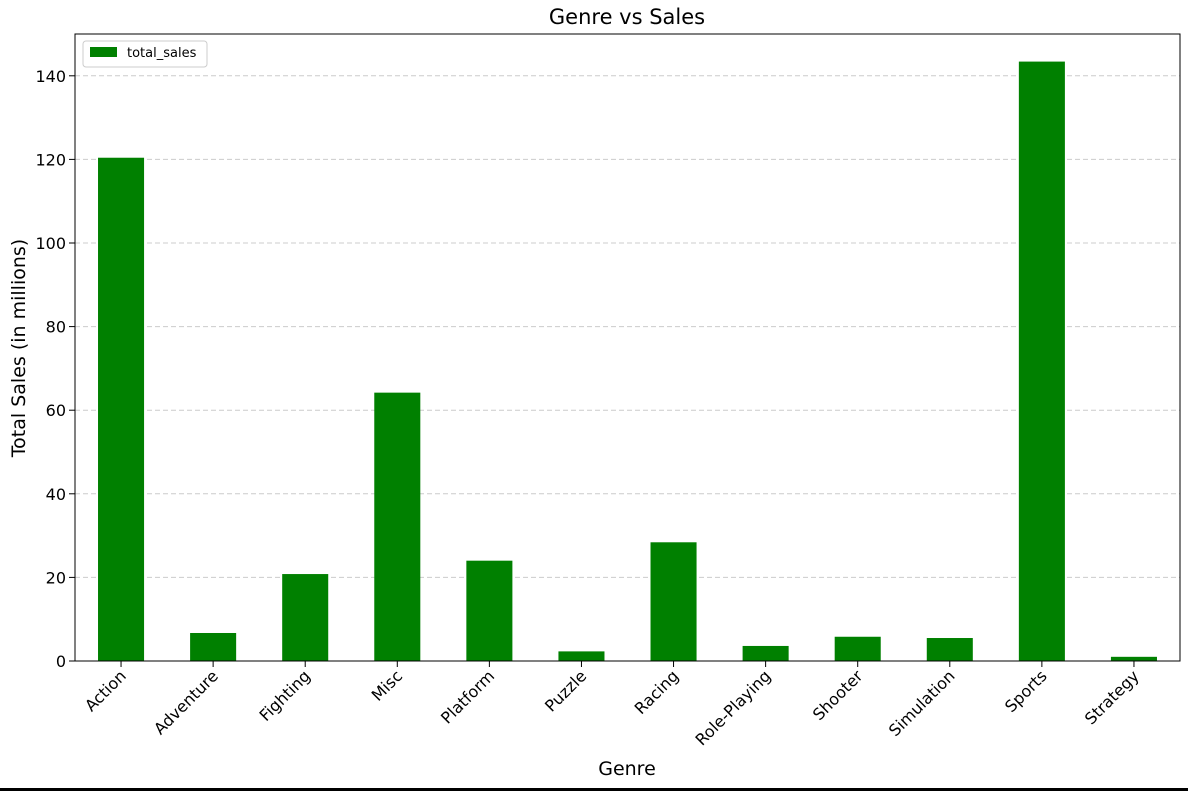 The image size is (1188, 793). What do you see at coordinates (949, 649) in the screenshot?
I see `bar-simulation` at bounding box center [949, 649].